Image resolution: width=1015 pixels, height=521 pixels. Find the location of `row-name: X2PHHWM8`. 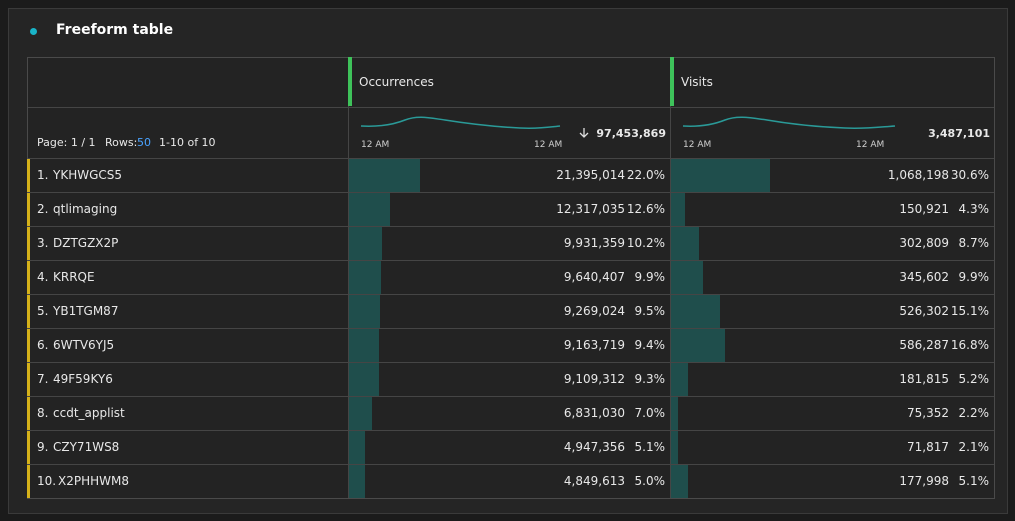

row-name: X2PHHWM8 is located at coordinates (93, 481).